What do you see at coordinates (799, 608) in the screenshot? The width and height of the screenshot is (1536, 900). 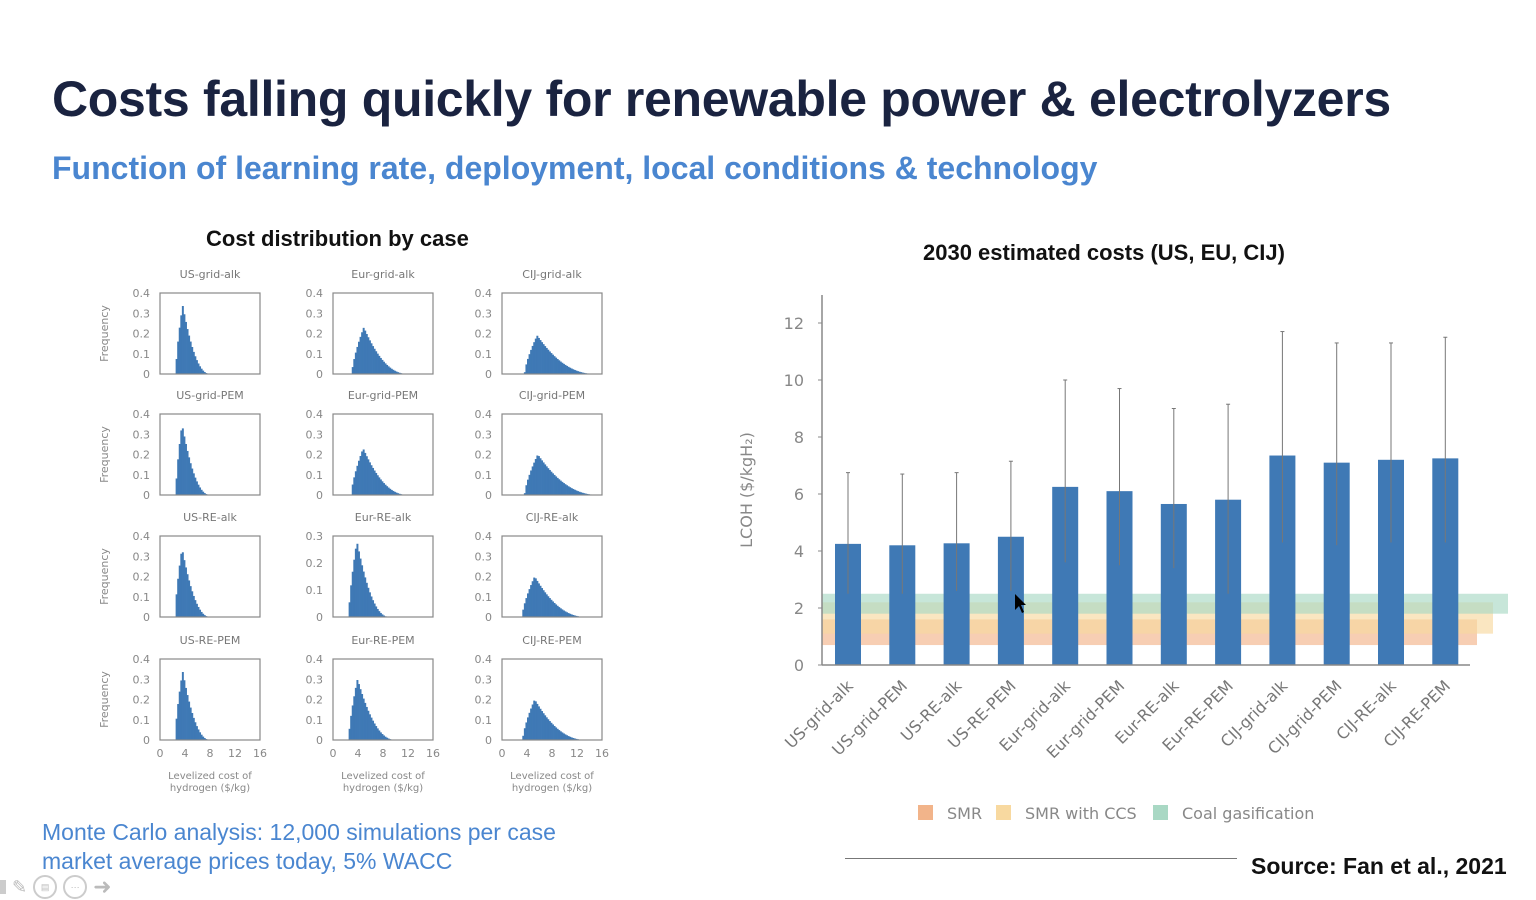 I see `y-tick-label: 2` at bounding box center [799, 608].